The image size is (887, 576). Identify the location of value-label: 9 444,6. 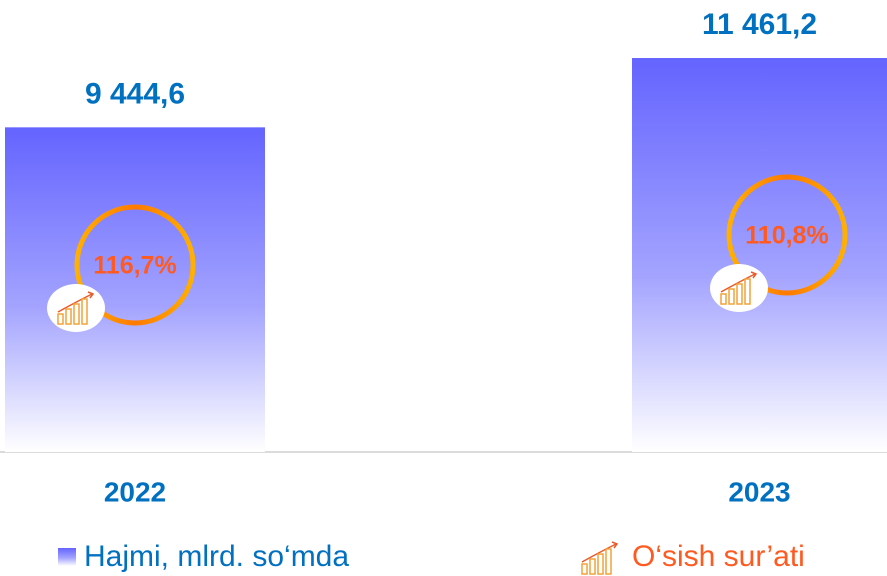
(135, 93).